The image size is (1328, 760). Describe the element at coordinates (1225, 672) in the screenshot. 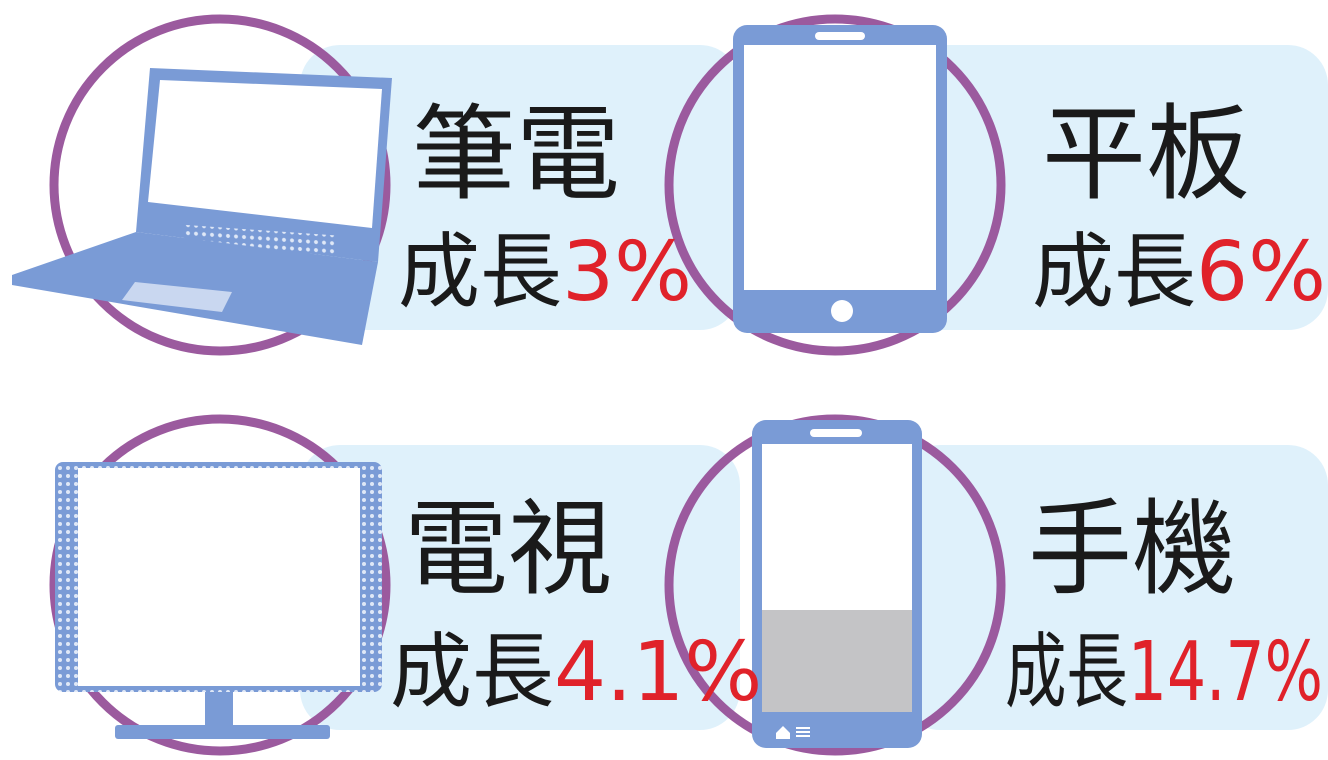

I see `growth-value: 14.7%` at that location.